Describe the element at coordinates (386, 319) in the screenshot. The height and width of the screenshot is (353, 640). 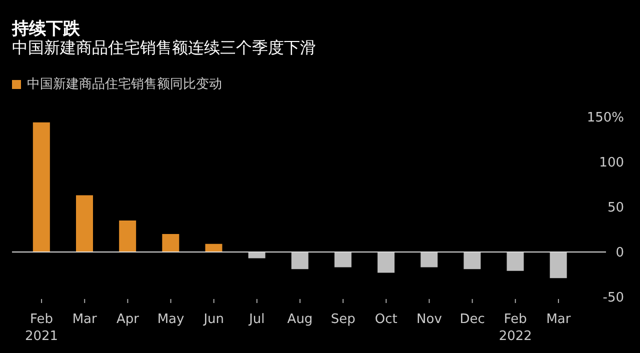
I see `x-tick-label: Oct` at that location.